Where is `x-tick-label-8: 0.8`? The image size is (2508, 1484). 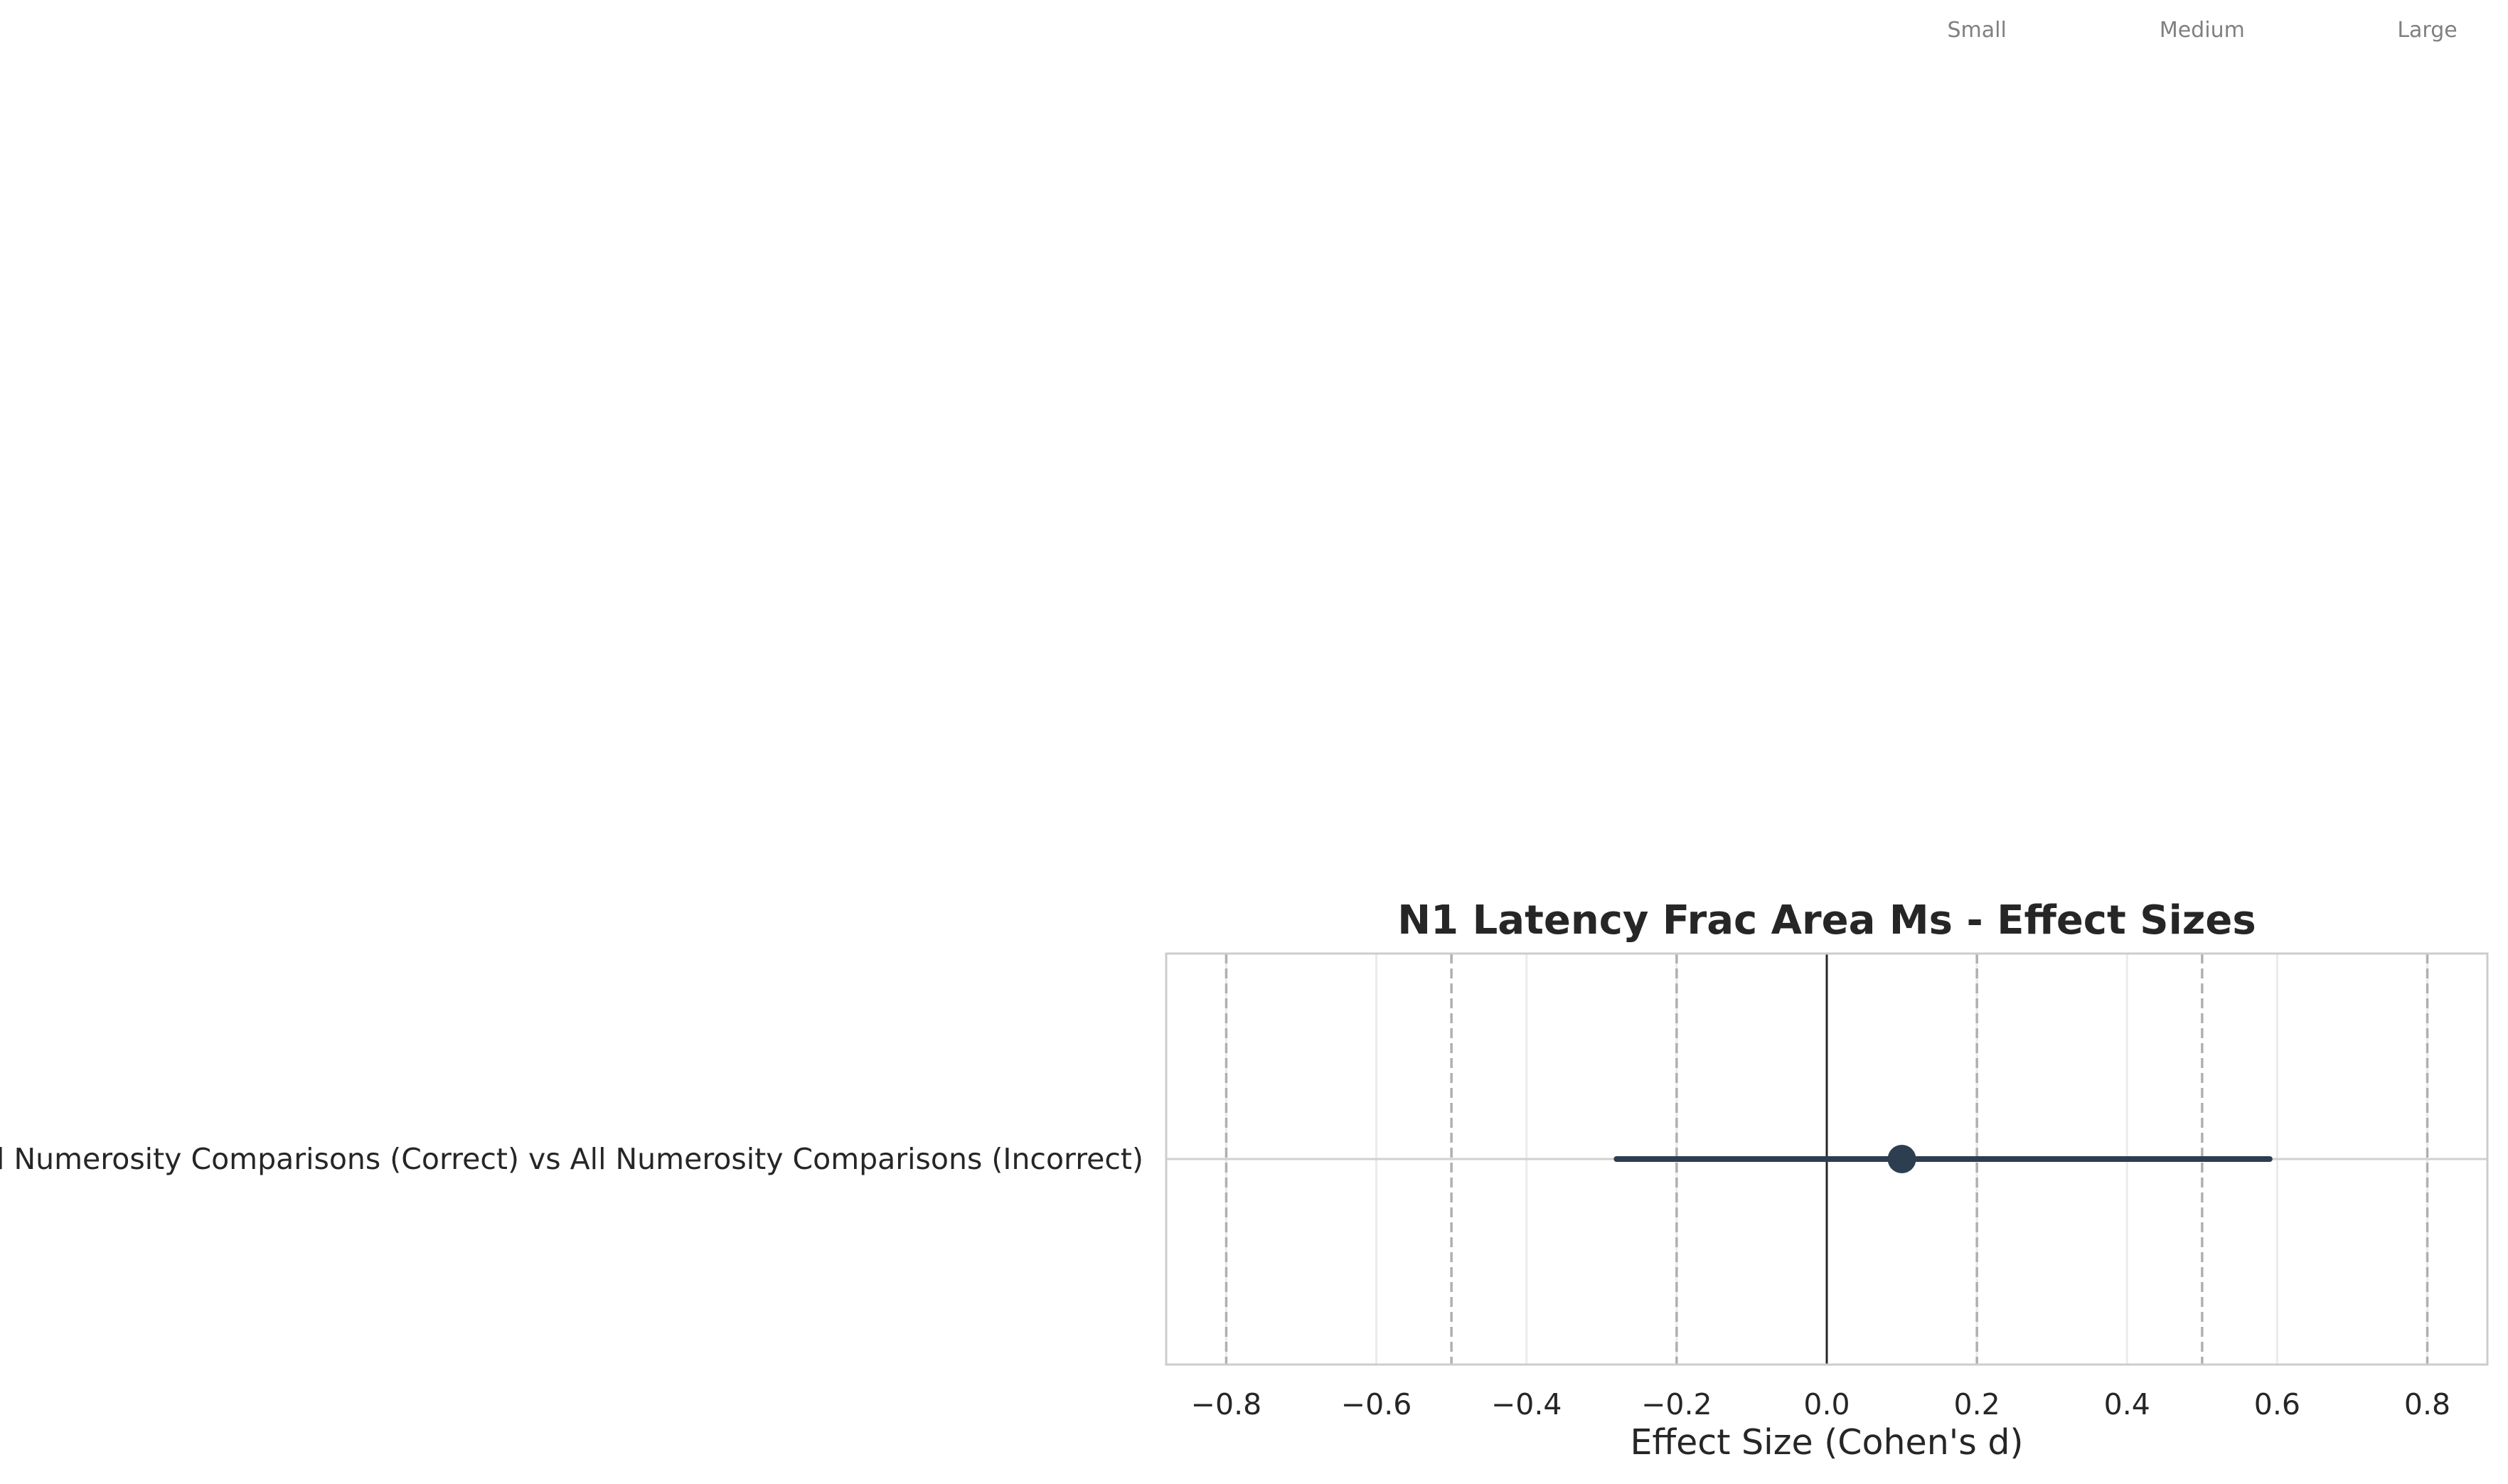 x-tick-label-8: 0.8 is located at coordinates (2427, 1404).